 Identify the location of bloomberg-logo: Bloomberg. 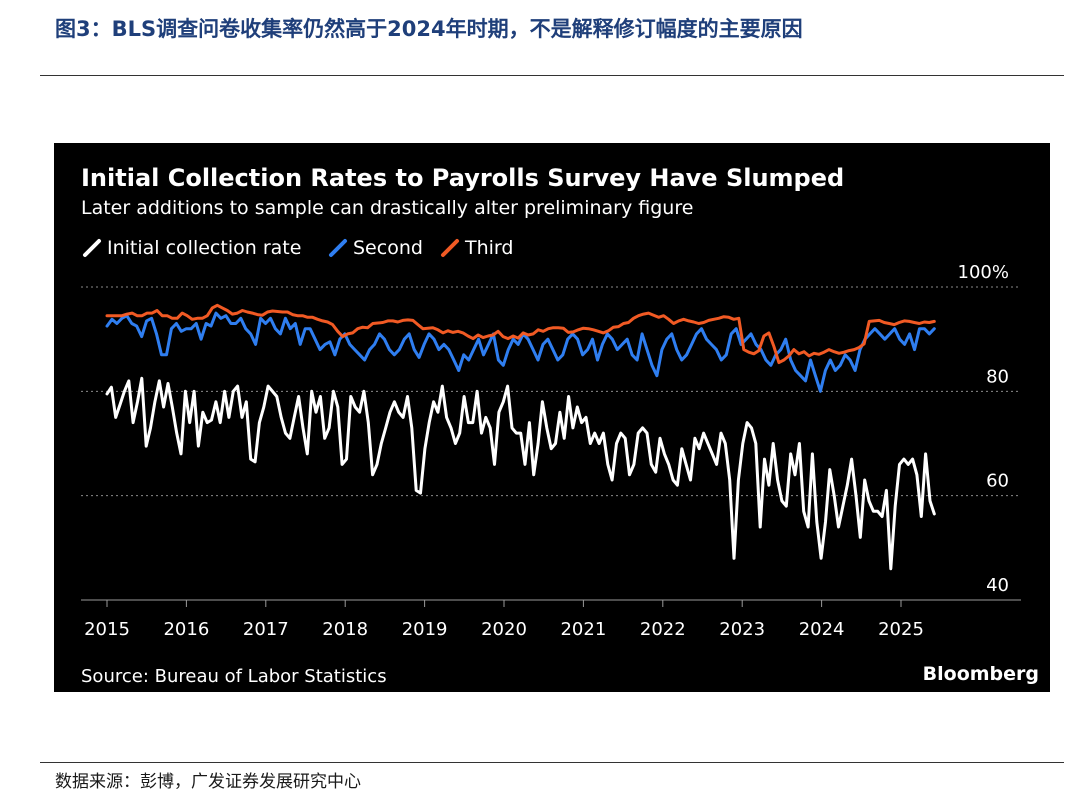
(981, 674).